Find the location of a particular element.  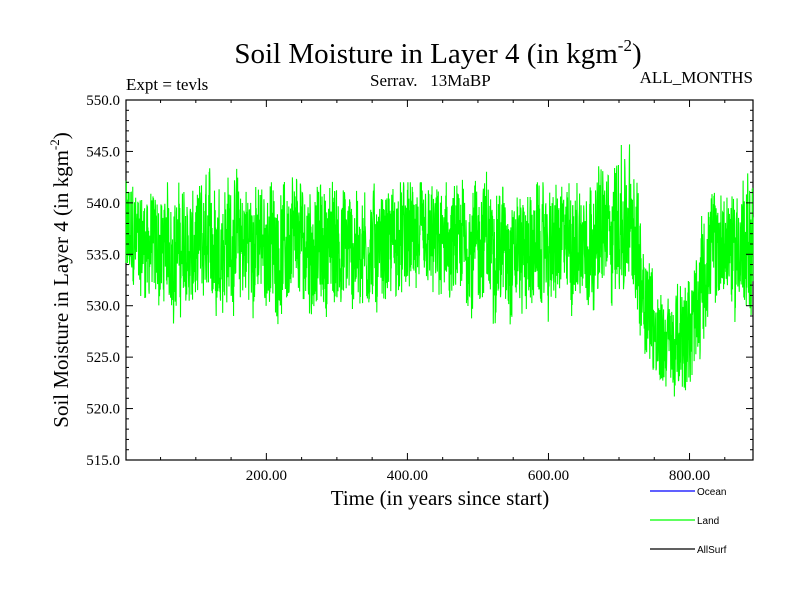

y-tick-label: 545.0 is located at coordinates (103, 152).